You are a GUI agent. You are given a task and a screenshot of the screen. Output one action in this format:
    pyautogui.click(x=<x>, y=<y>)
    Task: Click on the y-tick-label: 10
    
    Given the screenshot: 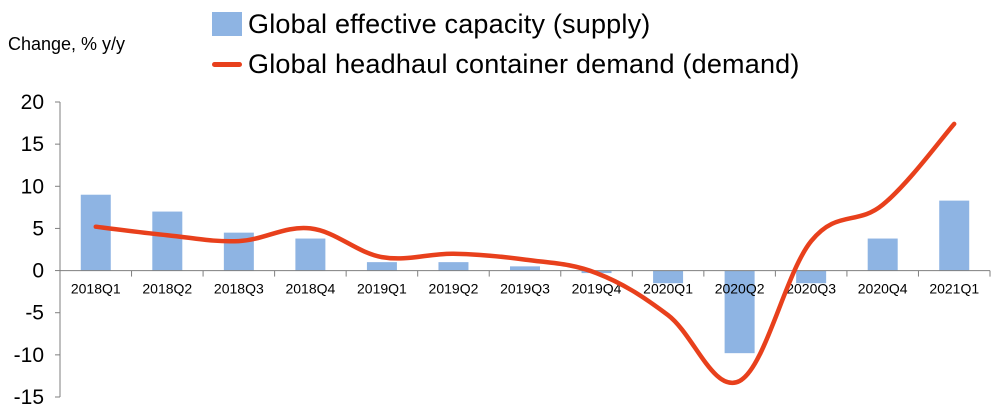 What is the action you would take?
    pyautogui.click(x=32, y=186)
    